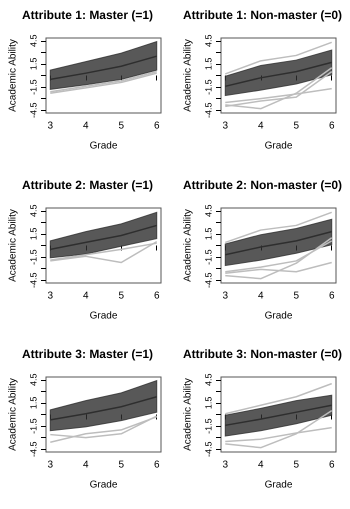 Image resolution: width=350 pixels, height=509 pixels. What do you see at coordinates (88, 354) in the screenshot?
I see `chart-title: Attribute 3: Master (=1)` at bounding box center [88, 354].